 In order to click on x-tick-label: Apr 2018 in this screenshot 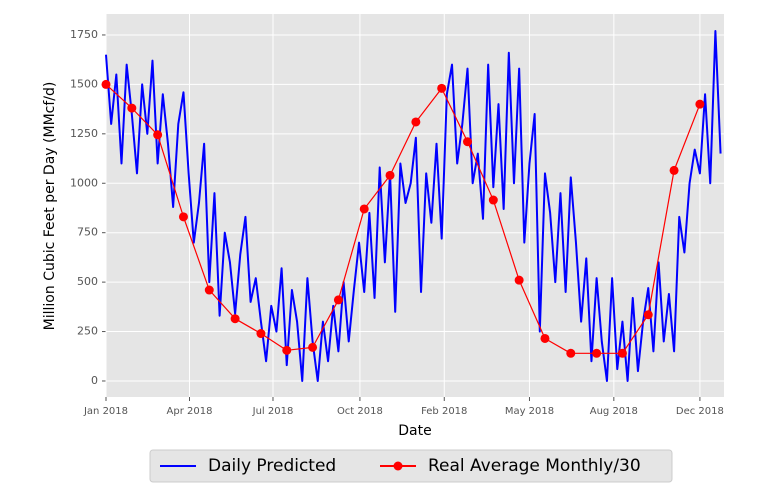, I will do `click(190, 411)`.